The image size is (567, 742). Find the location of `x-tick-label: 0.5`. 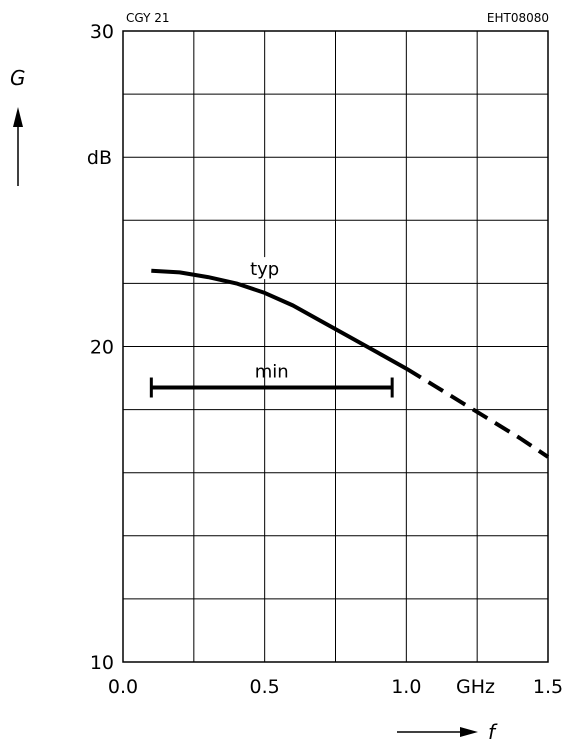

x-tick-label: 0.5 is located at coordinates (265, 687).